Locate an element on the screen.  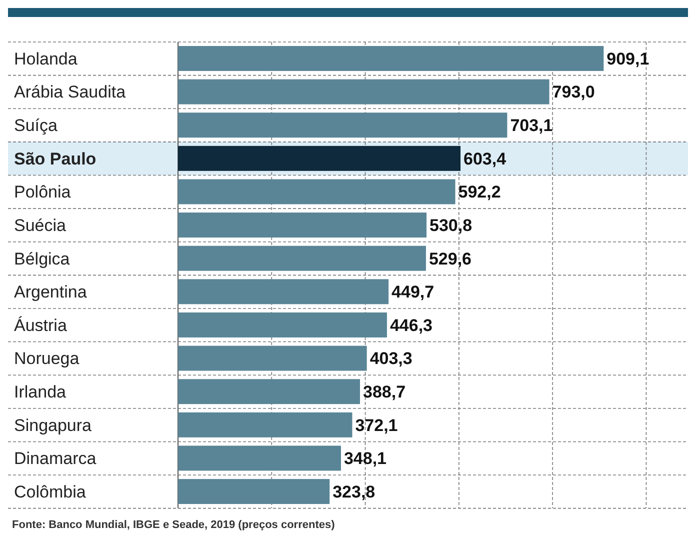
data-label: 603,4 is located at coordinates (485, 158).